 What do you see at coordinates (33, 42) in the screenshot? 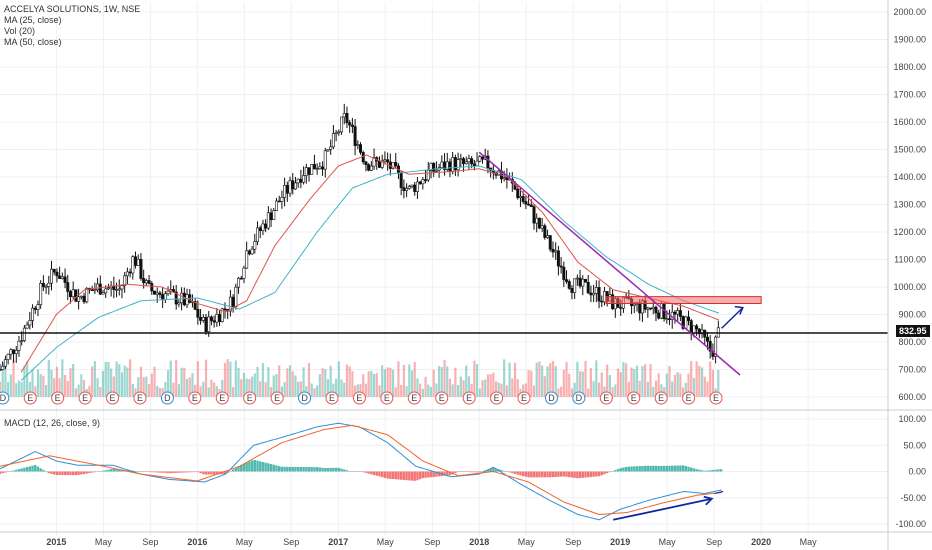
I see `indicator-ma50: MA (50, close)` at bounding box center [33, 42].